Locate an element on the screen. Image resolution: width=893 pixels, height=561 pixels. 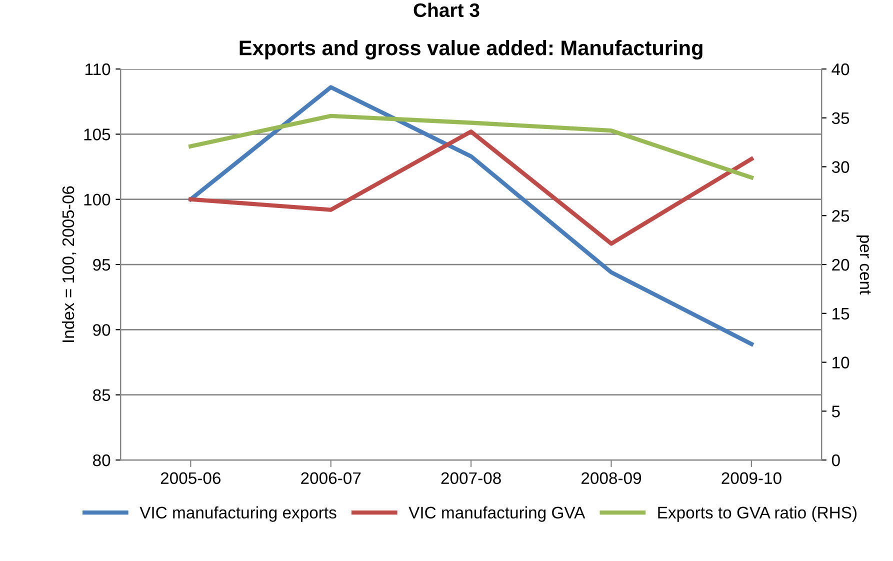
y-tick-label: 90 is located at coordinates (101, 330).